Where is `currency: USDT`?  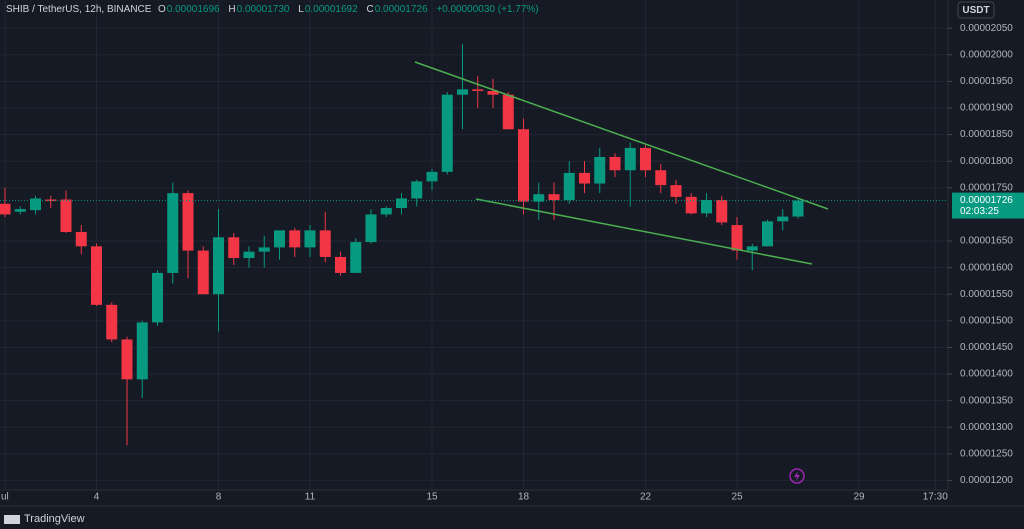
currency: USDT is located at coordinates (975, 10).